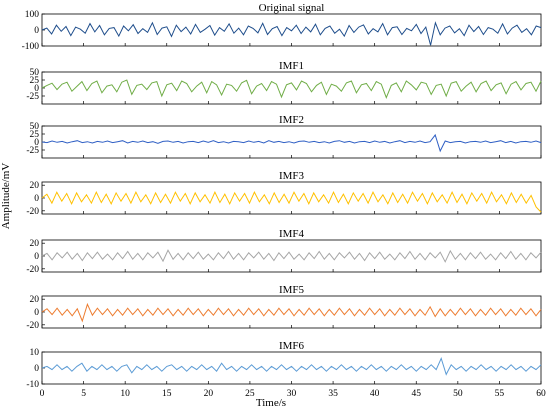 Image resolution: width=550 pixels, height=410 pixels. Describe the element at coordinates (271, 403) in the screenshot. I see `x-axis-label: Time/s` at that location.